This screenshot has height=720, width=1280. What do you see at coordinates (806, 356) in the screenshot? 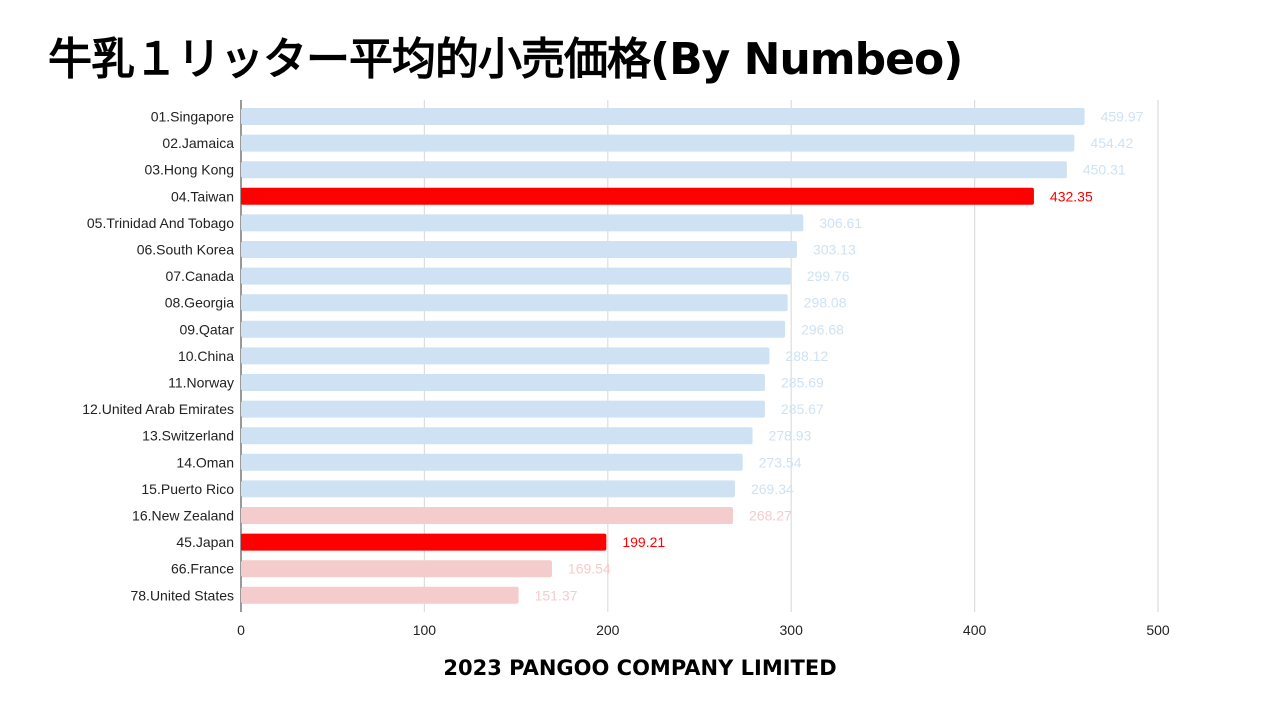
I see `data-label: 288.12` at bounding box center [806, 356].